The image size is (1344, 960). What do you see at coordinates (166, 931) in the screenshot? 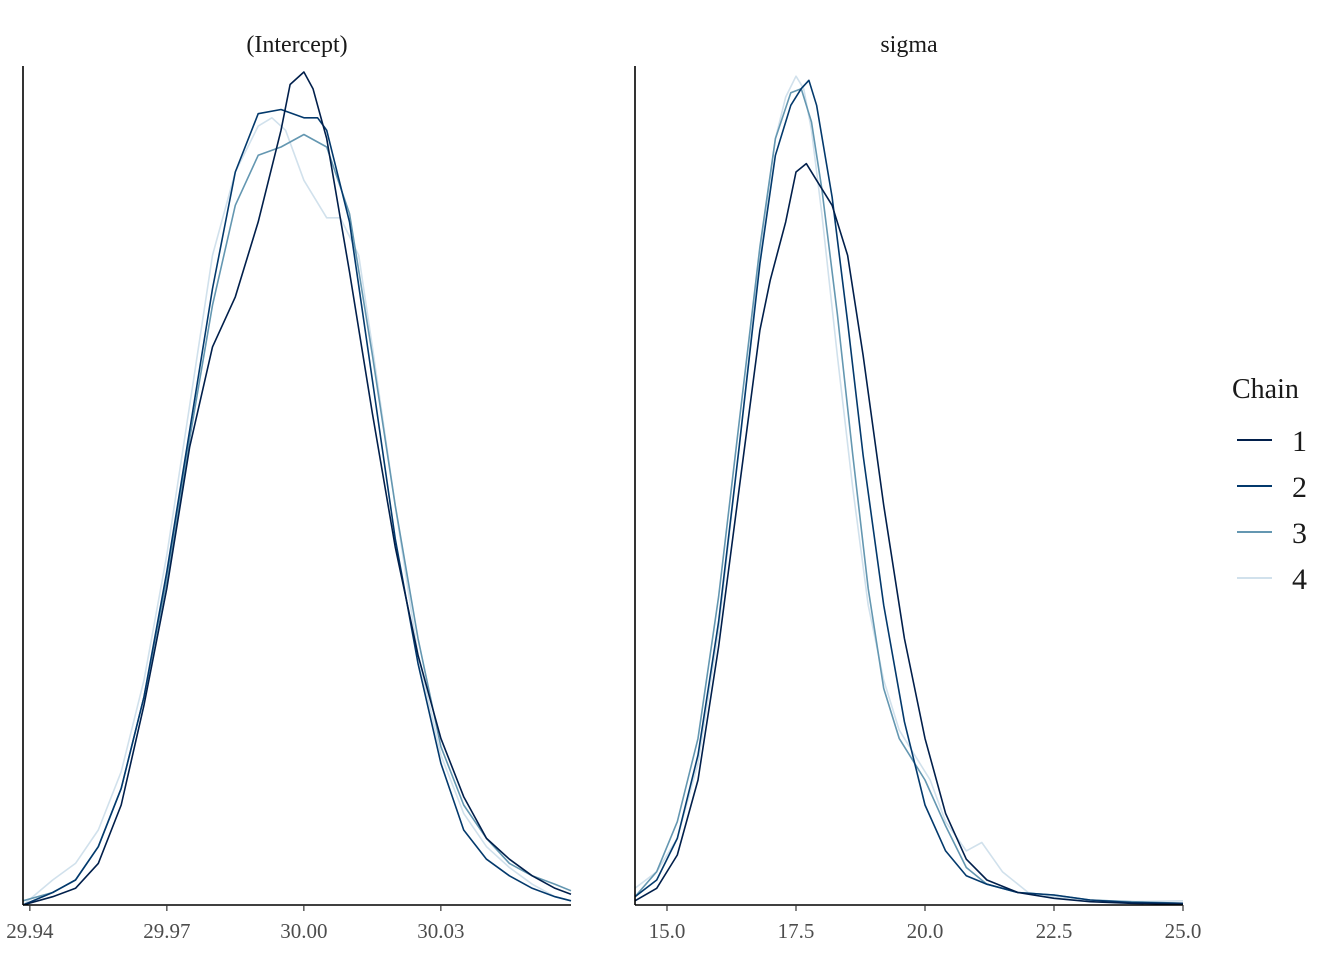
I see `x-tick-label-intercept: 29.97` at bounding box center [166, 931].